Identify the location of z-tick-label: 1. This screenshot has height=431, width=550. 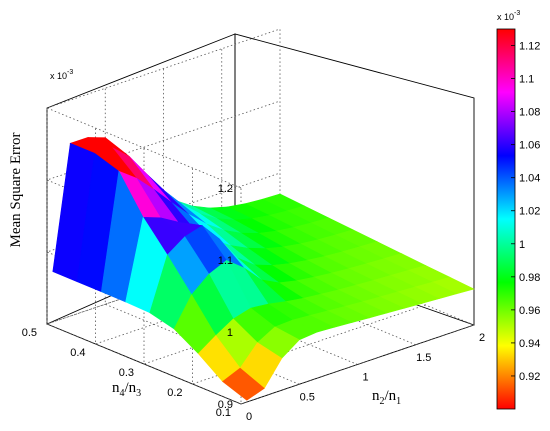
(230, 333).